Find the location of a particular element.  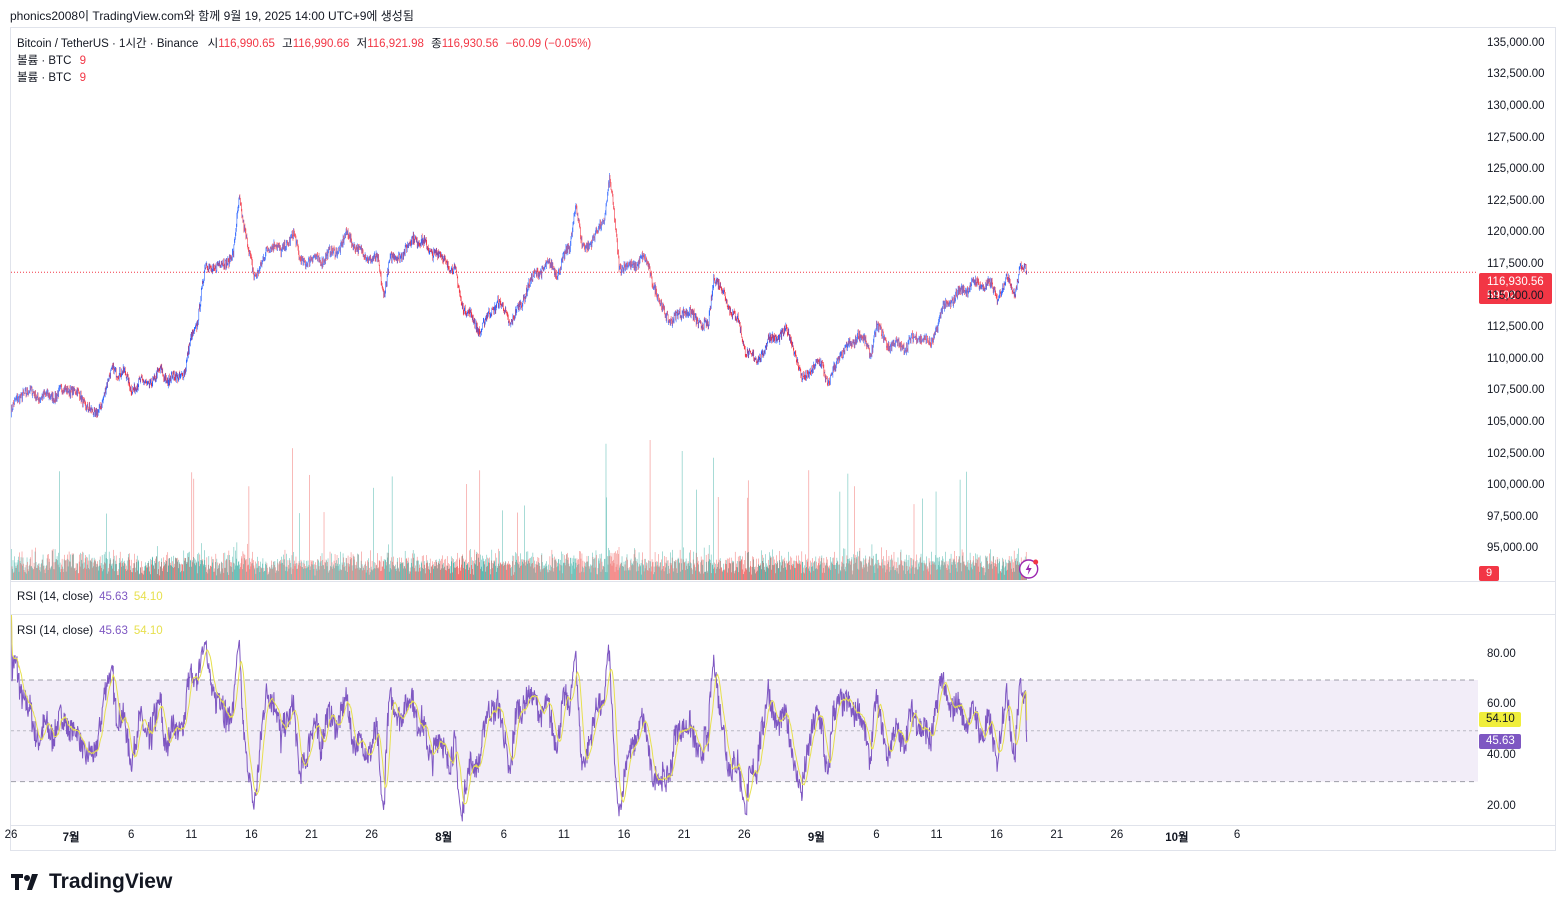

pane-divider-rsi is located at coordinates (783, 614).